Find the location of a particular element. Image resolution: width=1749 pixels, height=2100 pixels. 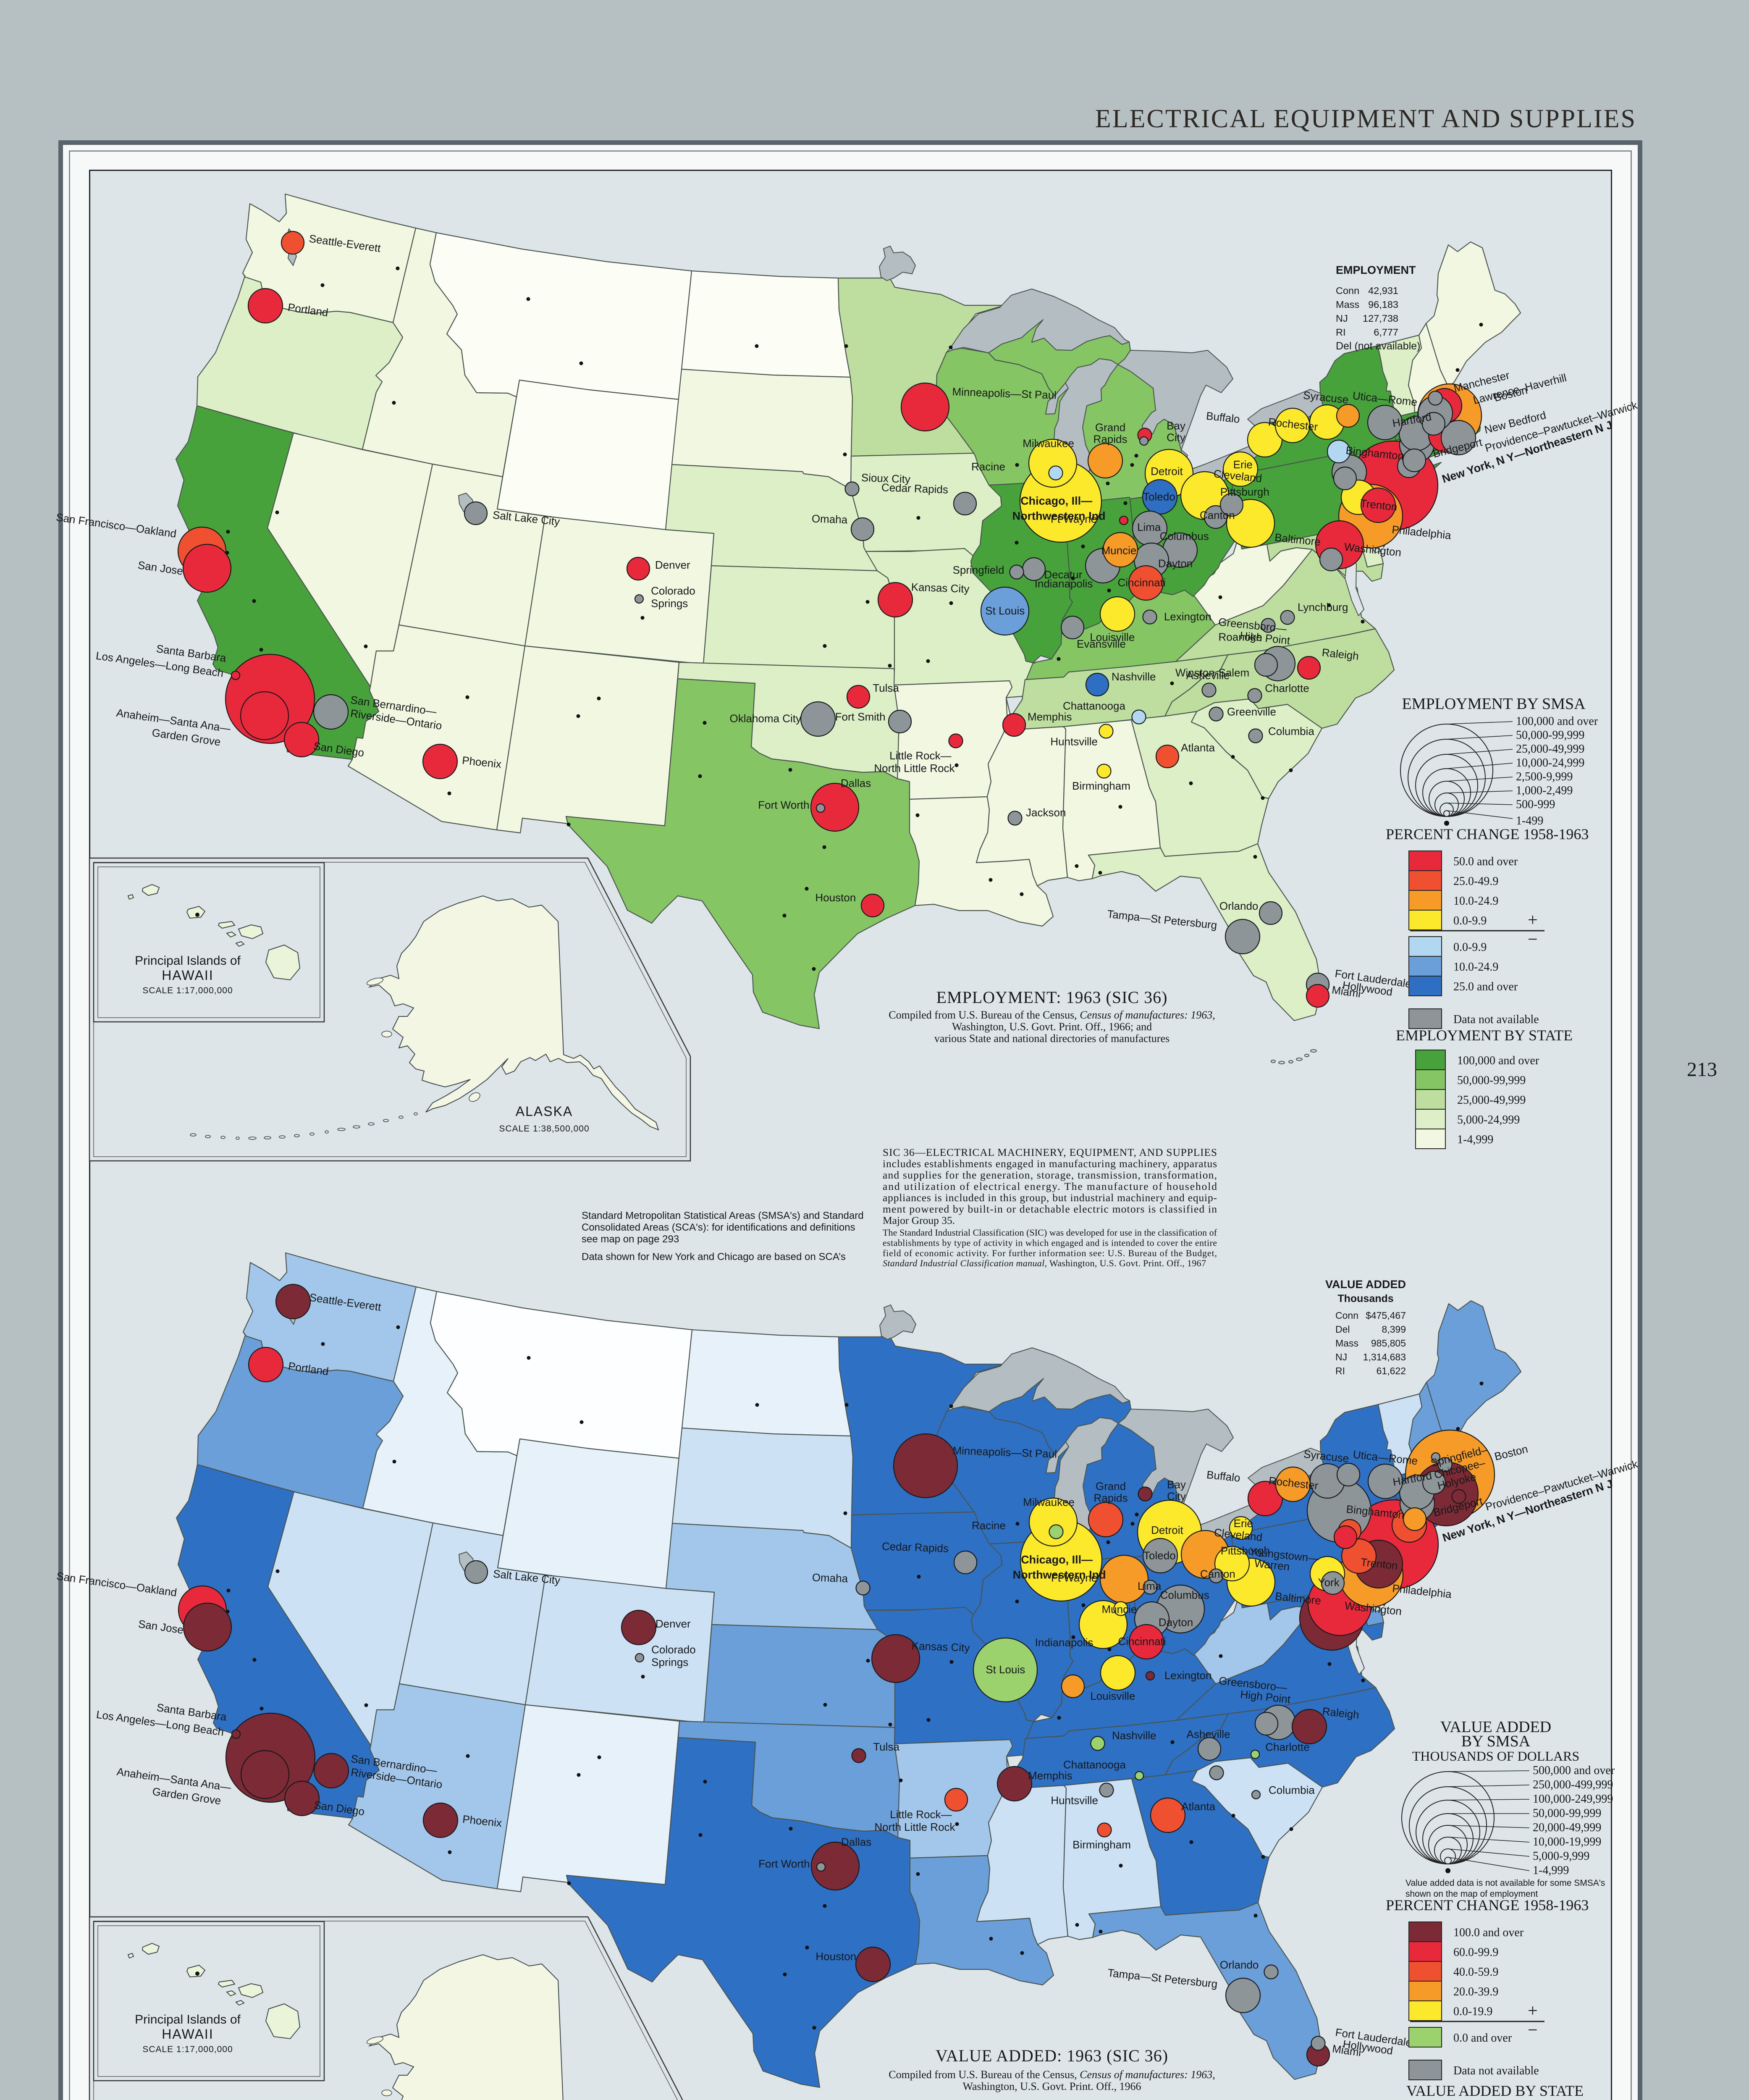

svg-text: EMPLOYMENT BY STATE is located at coordinates (1485, 1035).